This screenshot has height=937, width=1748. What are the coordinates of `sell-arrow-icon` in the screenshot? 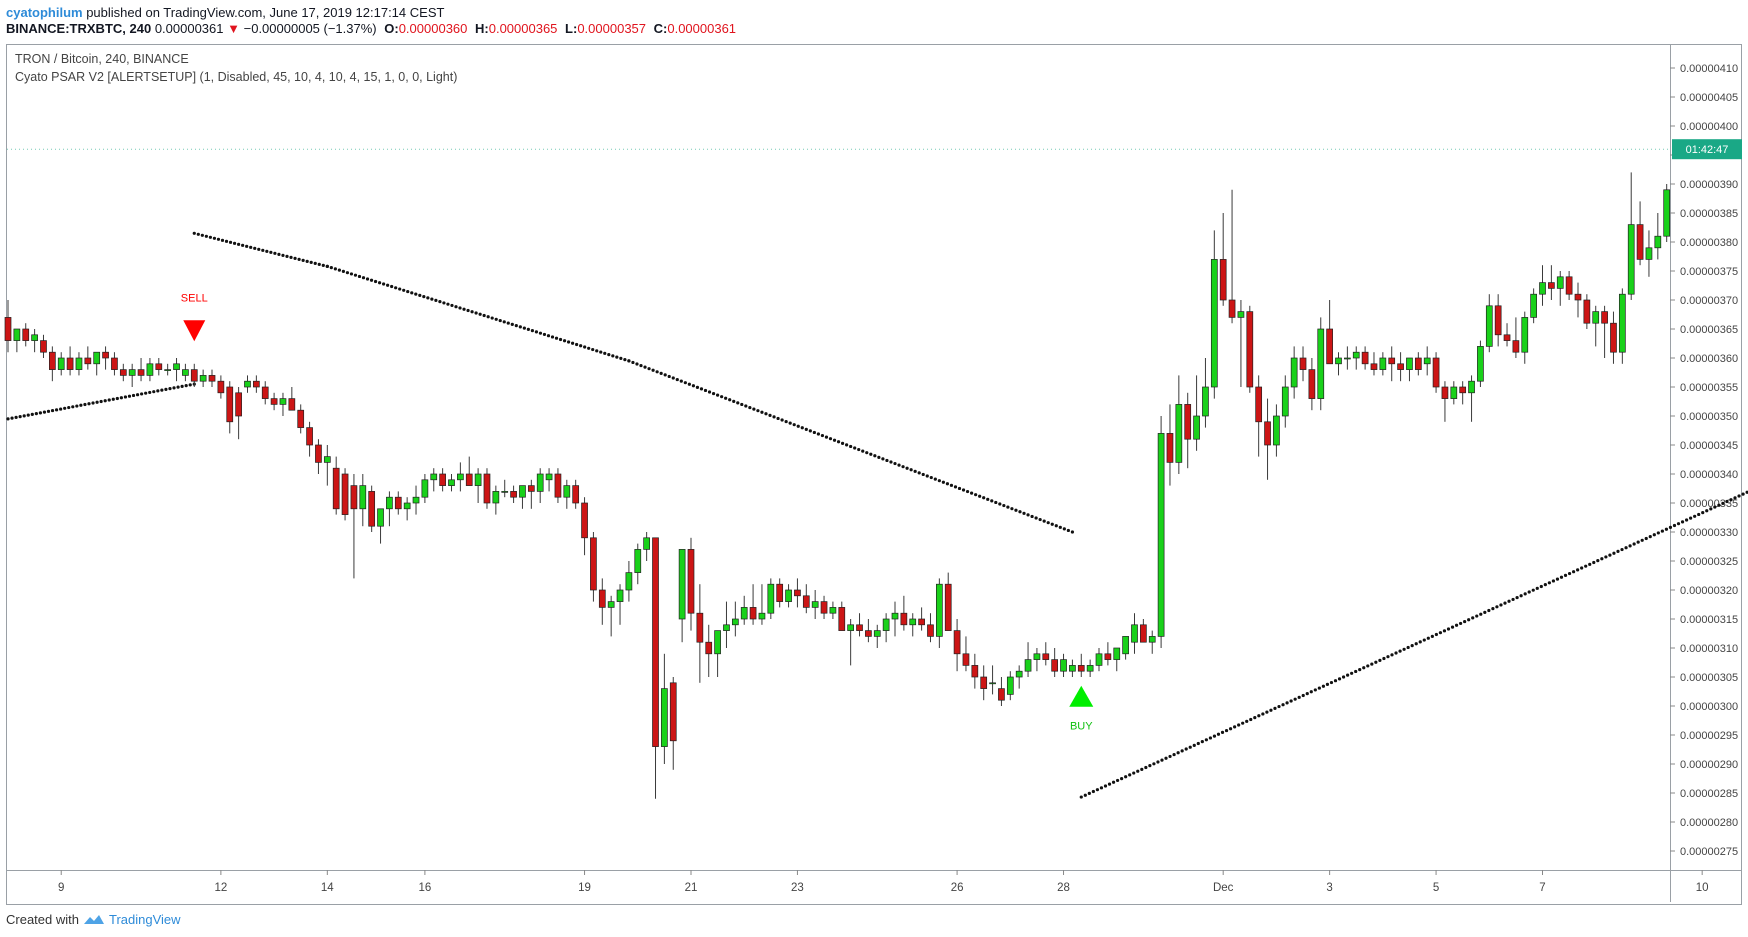 It's located at (194, 331).